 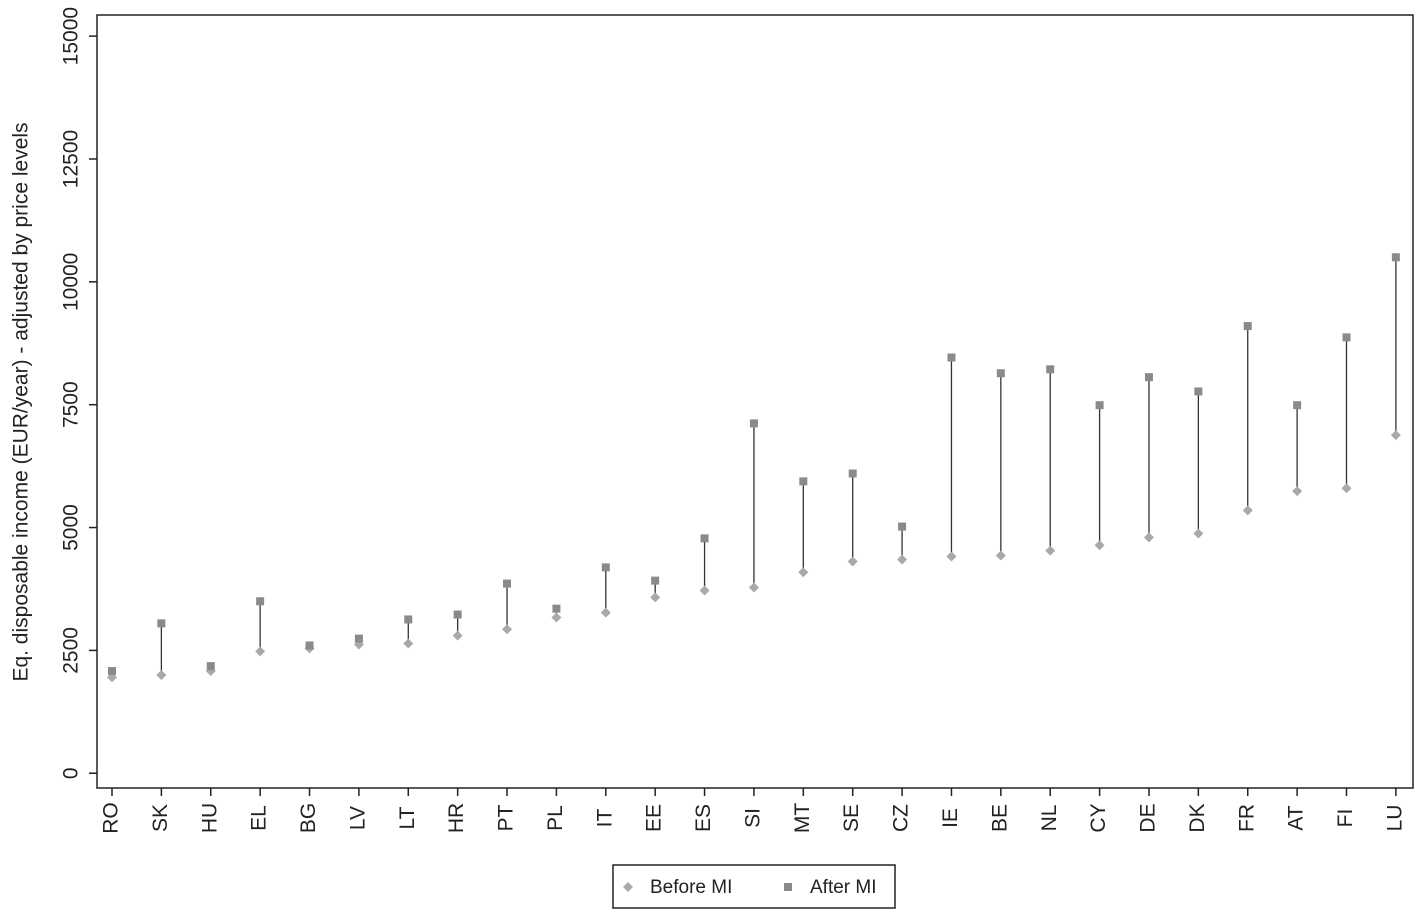 What do you see at coordinates (654, 818) in the screenshot?
I see `x-tick-label: EE` at bounding box center [654, 818].